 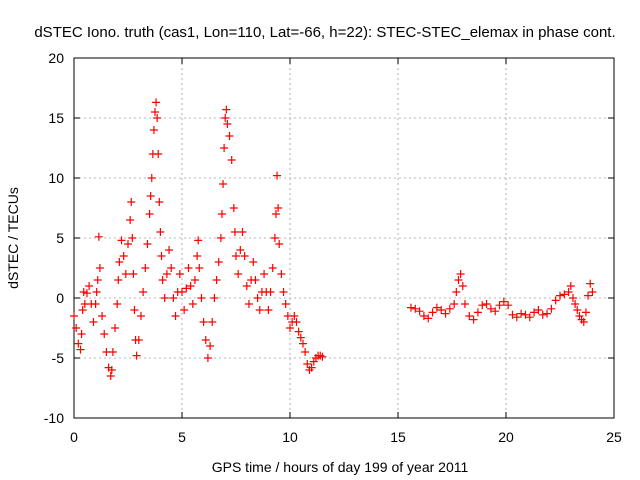 I want to click on x-tick-label: 10, so click(x=290, y=437).